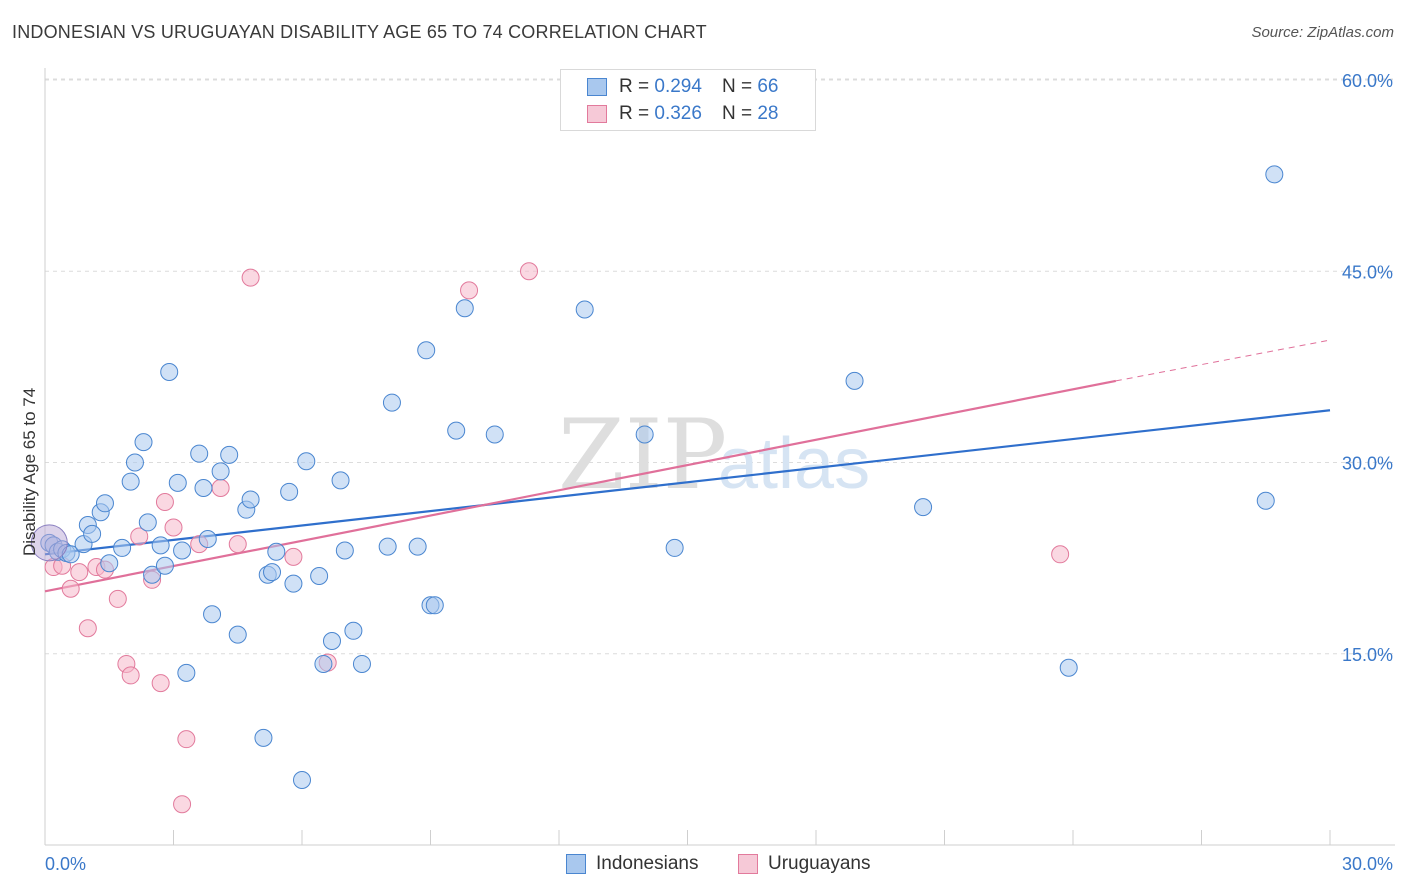 The image size is (1406, 892). Describe the element at coordinates (576, 864) in the screenshot. I see `indonesians-swatch` at that location.